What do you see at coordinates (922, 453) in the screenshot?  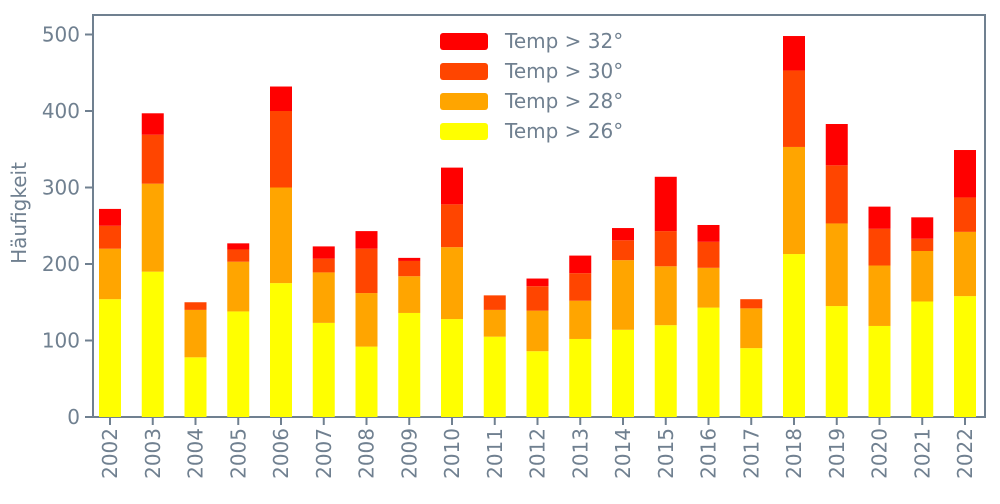 I see `x-tick-label: 2021` at bounding box center [922, 453].